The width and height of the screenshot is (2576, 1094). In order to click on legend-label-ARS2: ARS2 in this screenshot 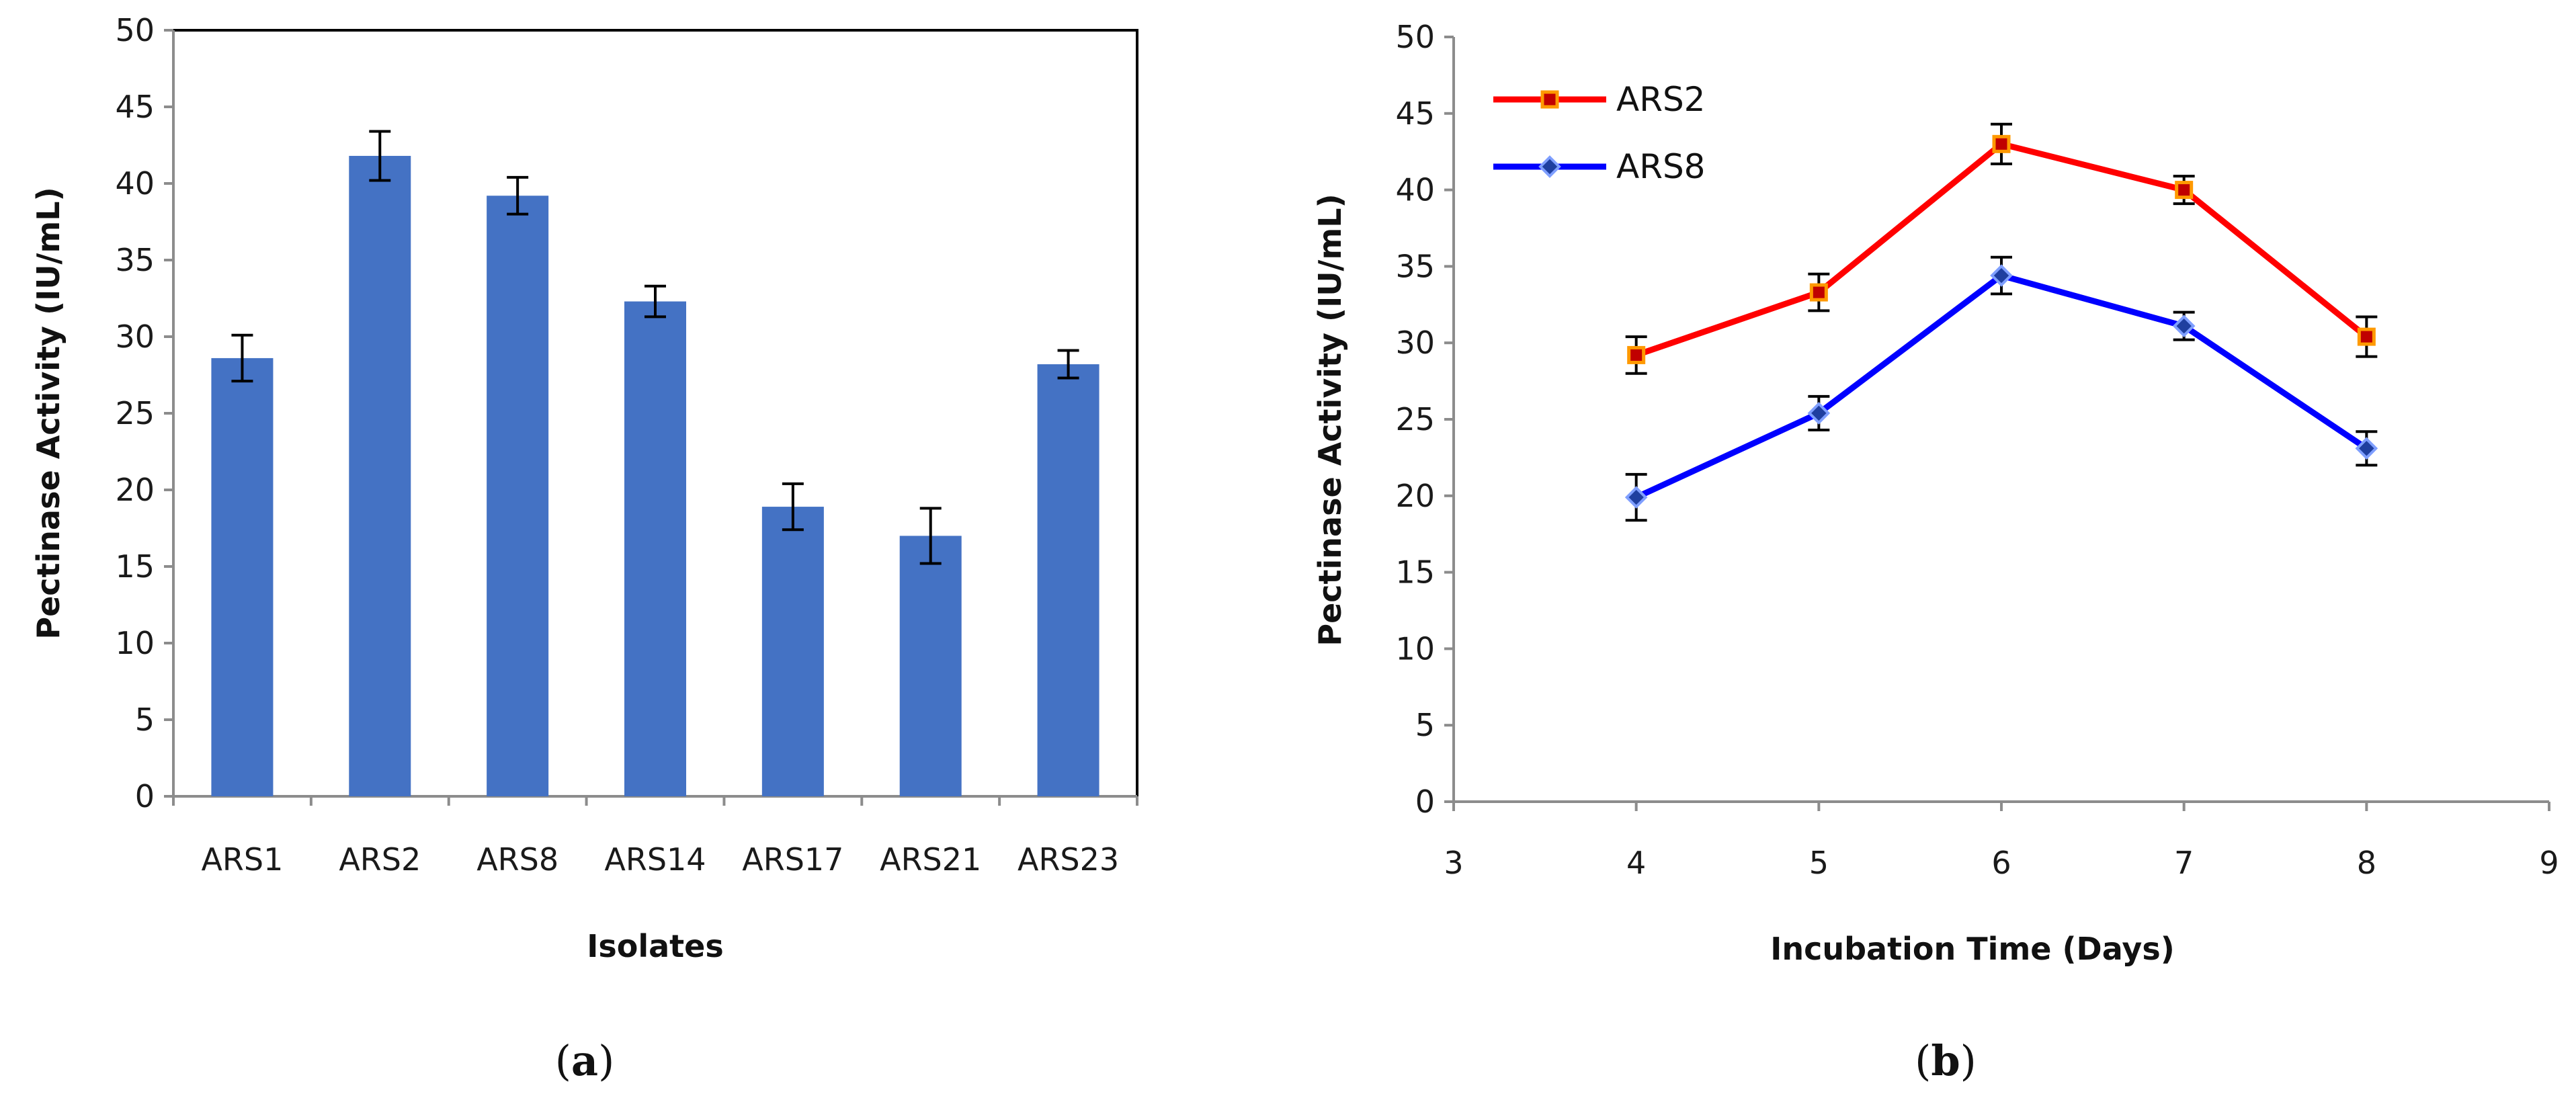, I will do `click(1661, 99)`.